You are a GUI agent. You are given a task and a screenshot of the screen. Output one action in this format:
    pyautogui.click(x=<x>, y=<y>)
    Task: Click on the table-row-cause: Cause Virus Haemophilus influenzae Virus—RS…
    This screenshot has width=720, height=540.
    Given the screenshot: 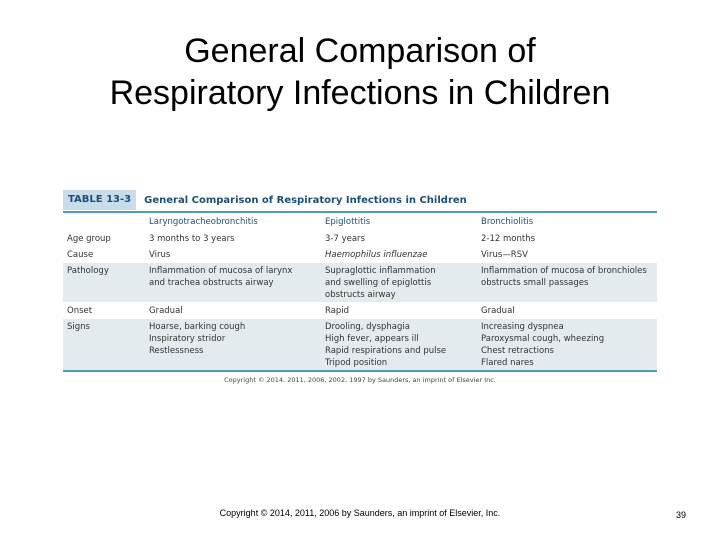 What is the action you would take?
    pyautogui.click(x=360, y=254)
    